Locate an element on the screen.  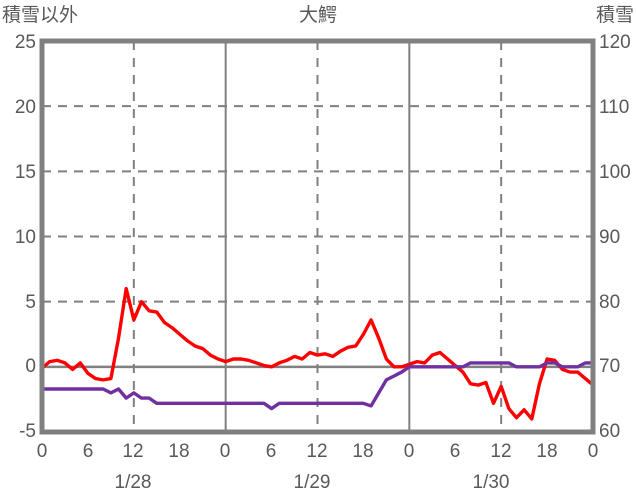
day-label: 1/29 is located at coordinates (312, 482).